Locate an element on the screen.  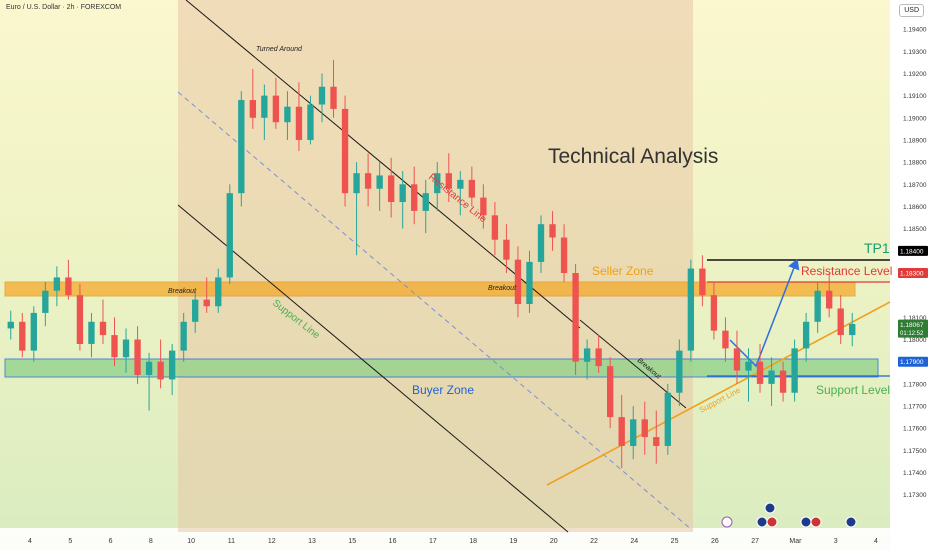
chart-header: Euro / U.S. Dollar · 2h · FOREXCOM is located at coordinates (64, 7).